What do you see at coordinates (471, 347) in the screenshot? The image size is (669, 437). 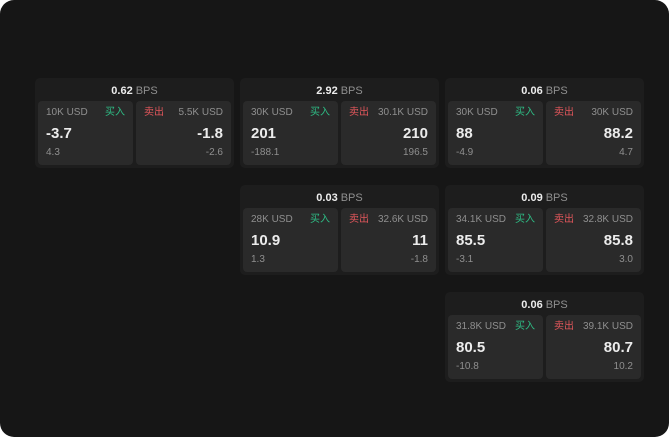 I see `buy-price: 80.5` at bounding box center [471, 347].